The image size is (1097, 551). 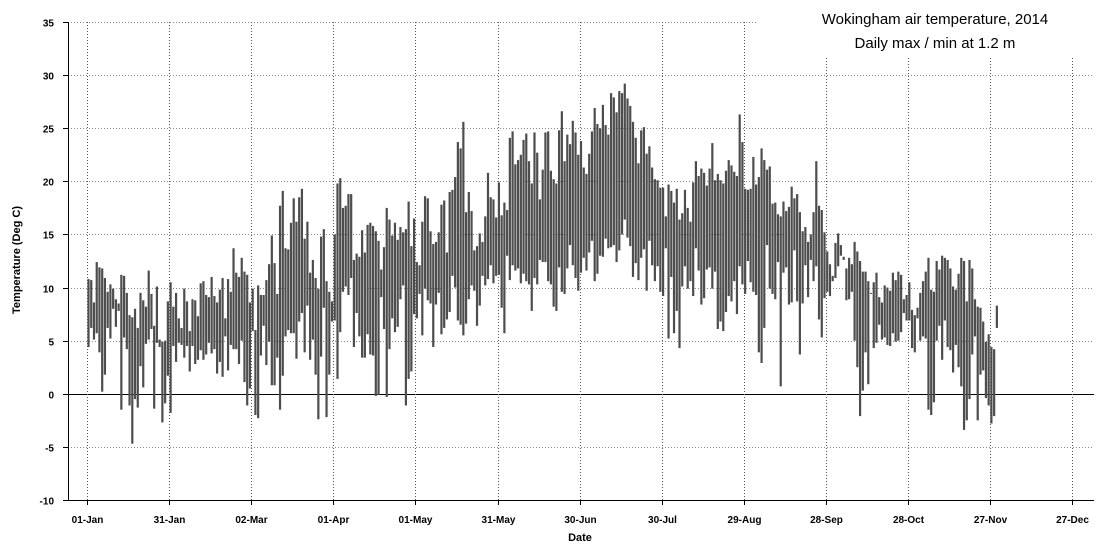 I want to click on y-tick-label: 10, so click(x=49, y=290).